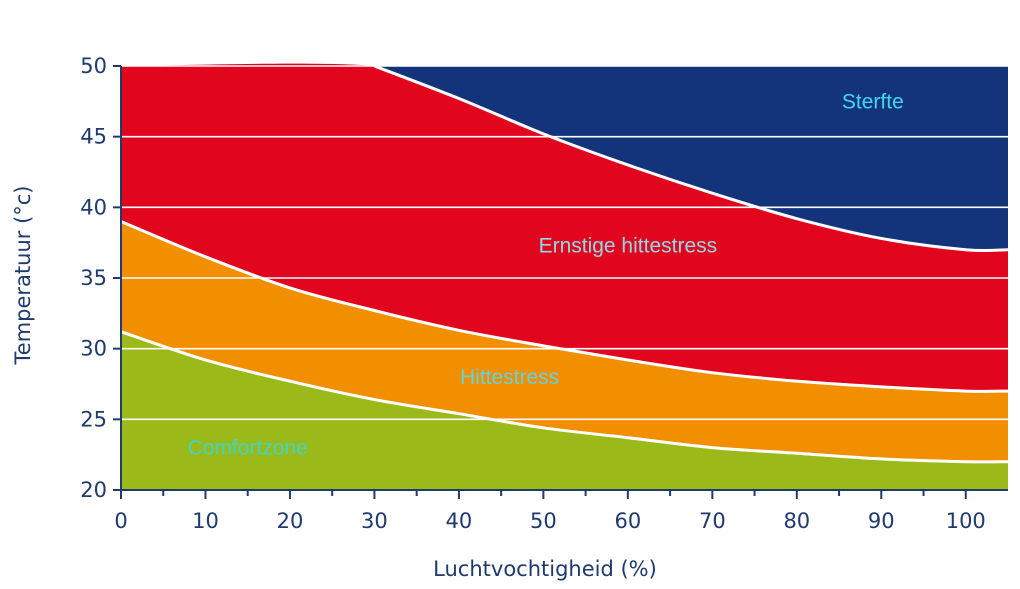  What do you see at coordinates (873, 101) in the screenshot?
I see `region-label-sterfte: Sterfte` at bounding box center [873, 101].